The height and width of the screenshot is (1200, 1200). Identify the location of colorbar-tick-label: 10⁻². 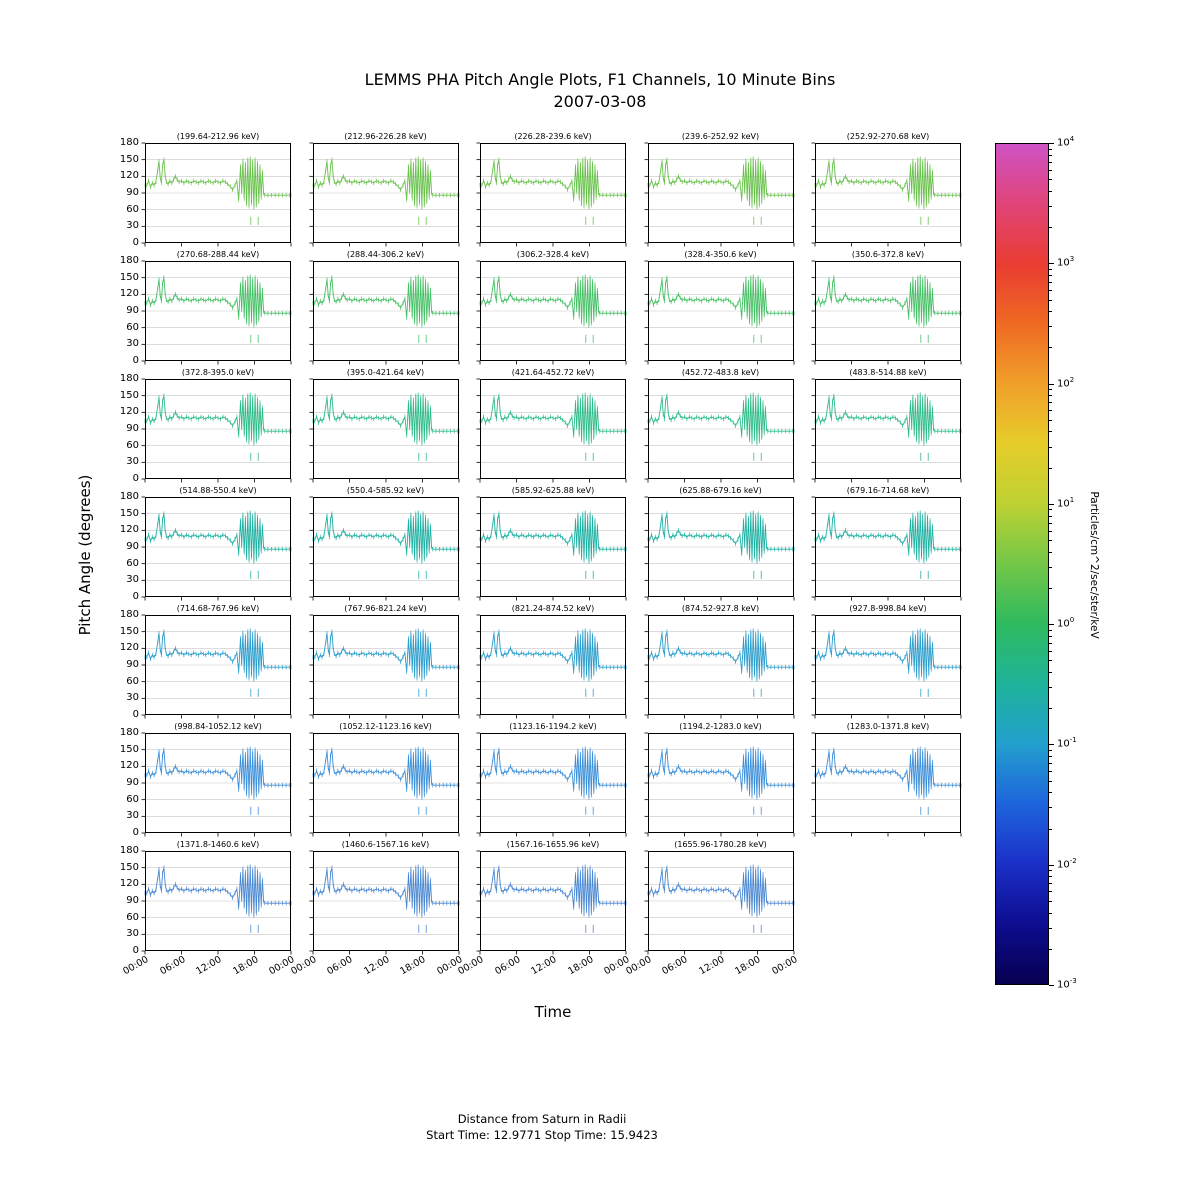
(1067, 863).